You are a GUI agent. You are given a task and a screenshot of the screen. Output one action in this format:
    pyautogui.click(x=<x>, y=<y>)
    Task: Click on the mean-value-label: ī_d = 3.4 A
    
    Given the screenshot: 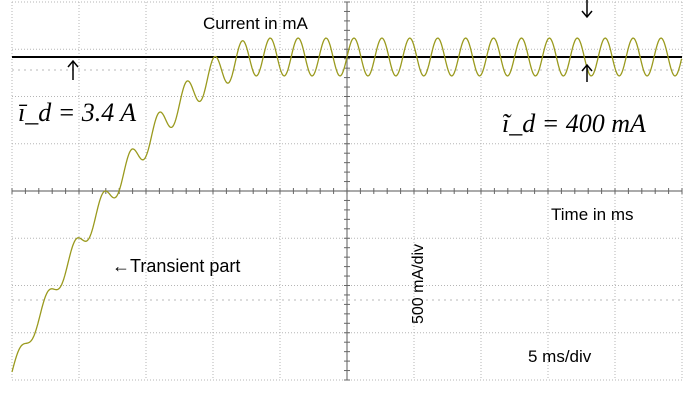 What is the action you would take?
    pyautogui.click(x=77, y=112)
    